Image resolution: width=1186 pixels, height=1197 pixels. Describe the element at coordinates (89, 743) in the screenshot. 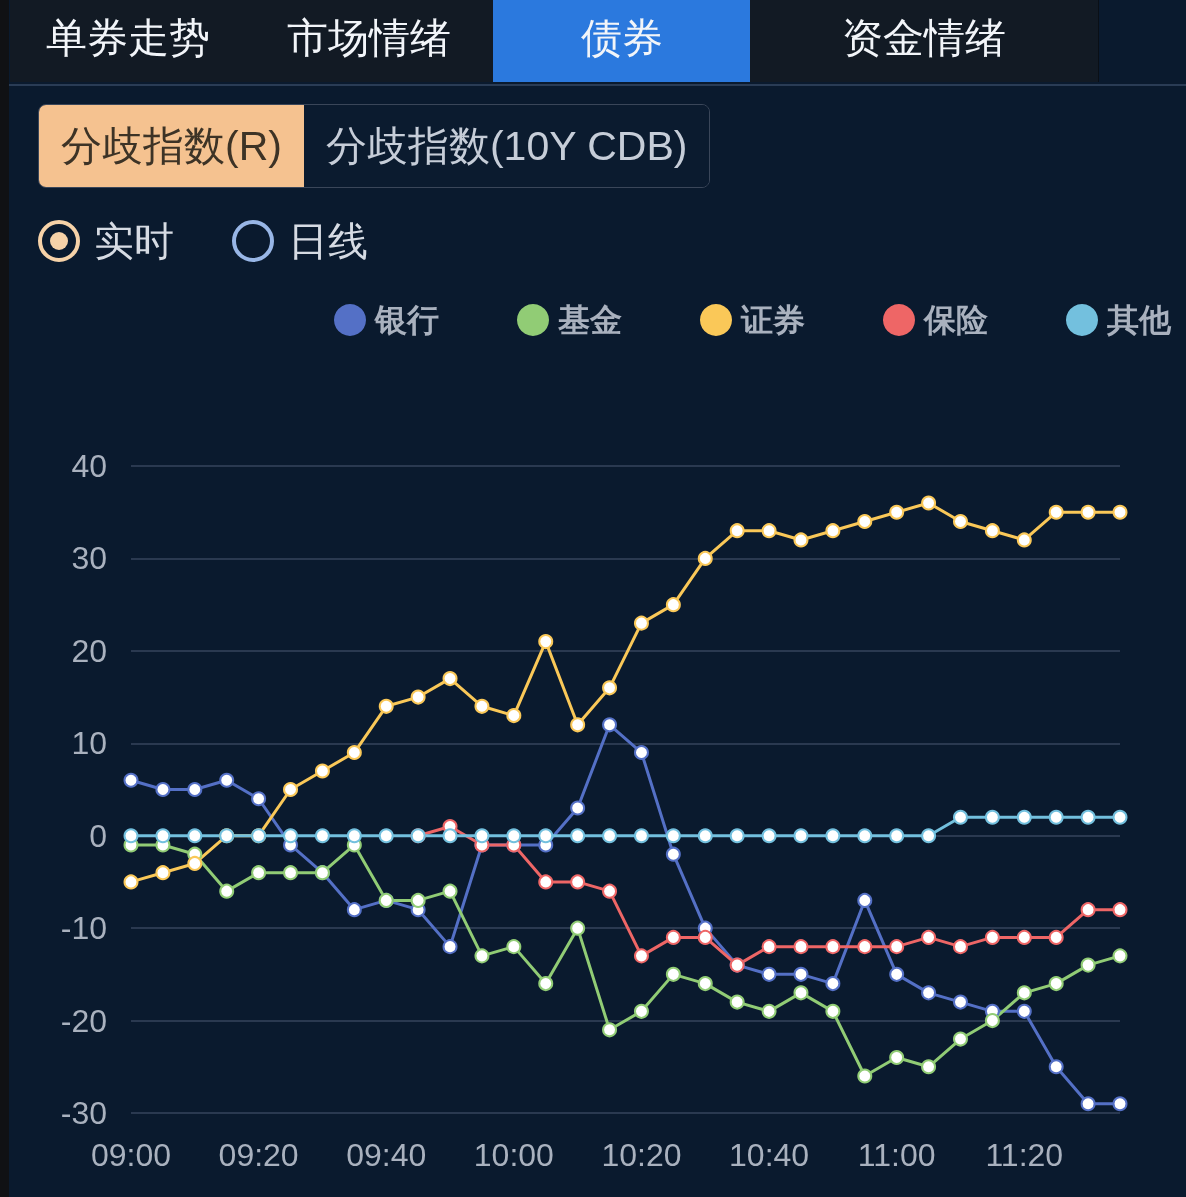

I see `y-tick-label: 10` at that location.